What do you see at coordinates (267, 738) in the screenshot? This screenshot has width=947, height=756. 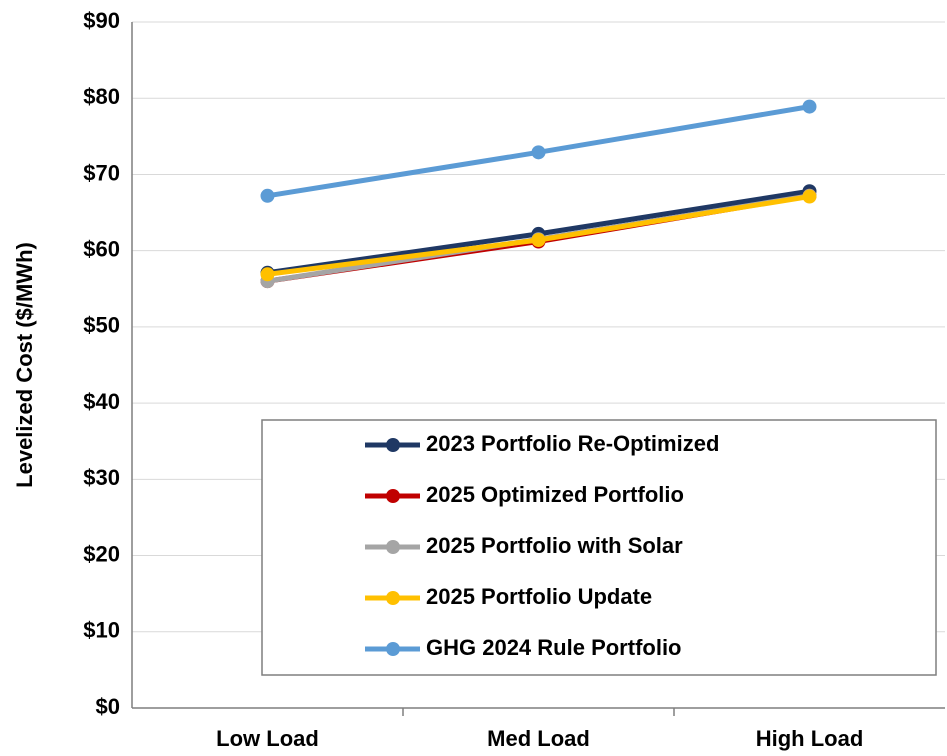 I see `x-tick-label: Low Load` at bounding box center [267, 738].